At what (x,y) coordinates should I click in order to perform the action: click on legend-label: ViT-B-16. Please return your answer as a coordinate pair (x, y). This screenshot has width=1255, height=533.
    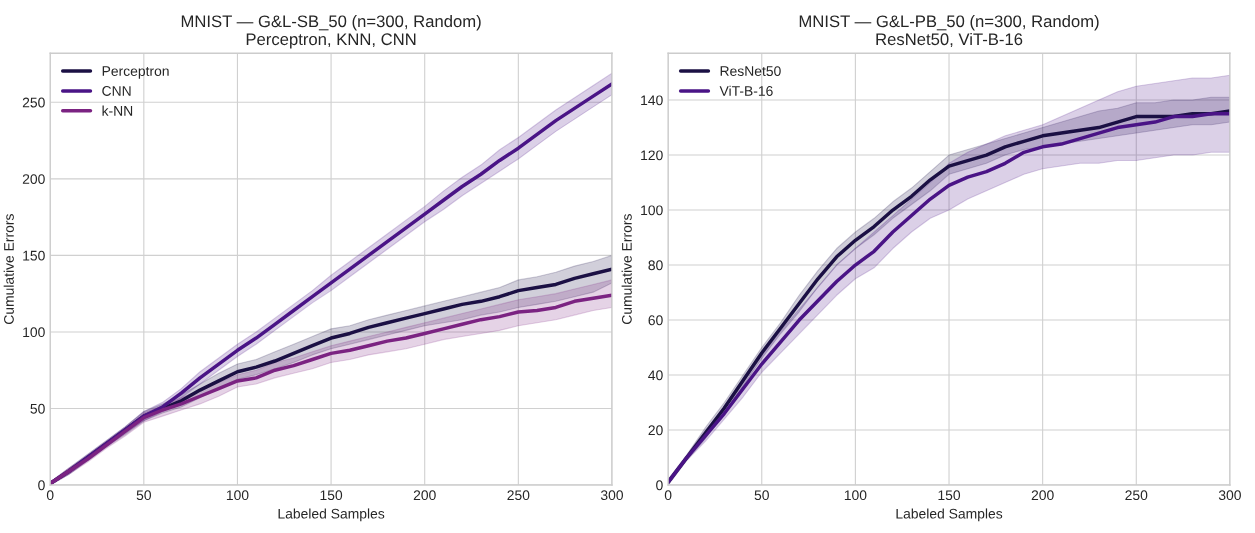
    Looking at the image, I should click on (746, 90).